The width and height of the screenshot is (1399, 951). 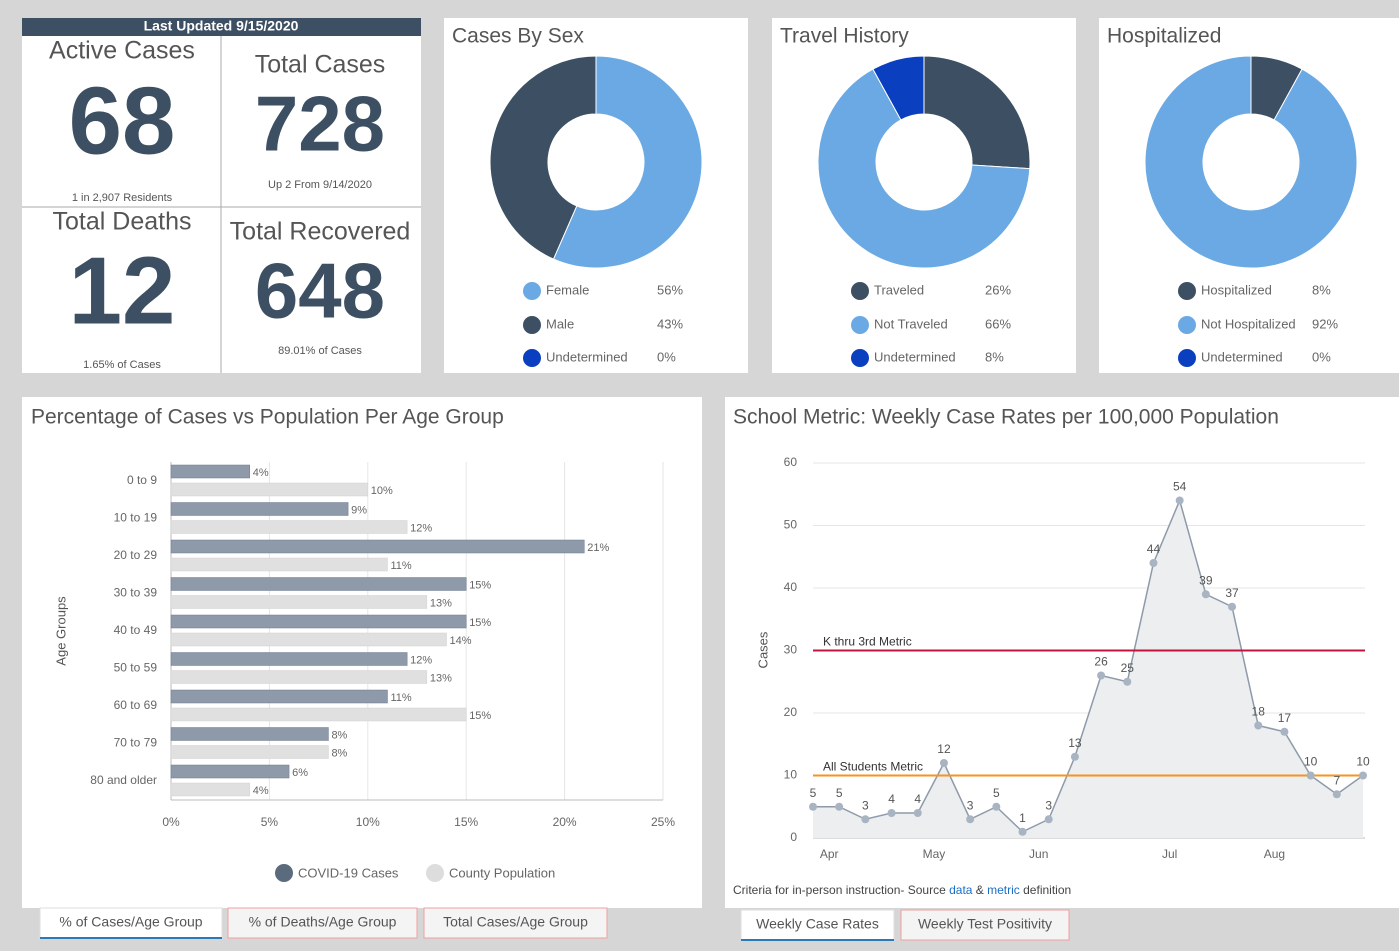 What do you see at coordinates (1325, 323) in the screenshot?
I see `value-label: 92%` at bounding box center [1325, 323].